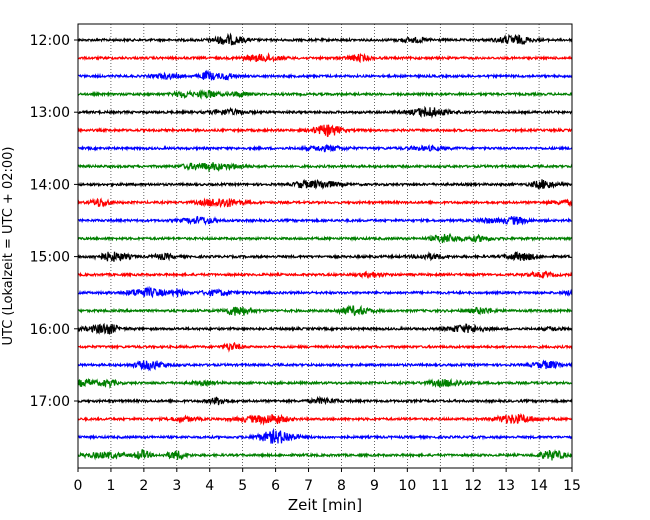  What do you see at coordinates (374, 486) in the screenshot?
I see `x-tick-label: 9` at bounding box center [374, 486].